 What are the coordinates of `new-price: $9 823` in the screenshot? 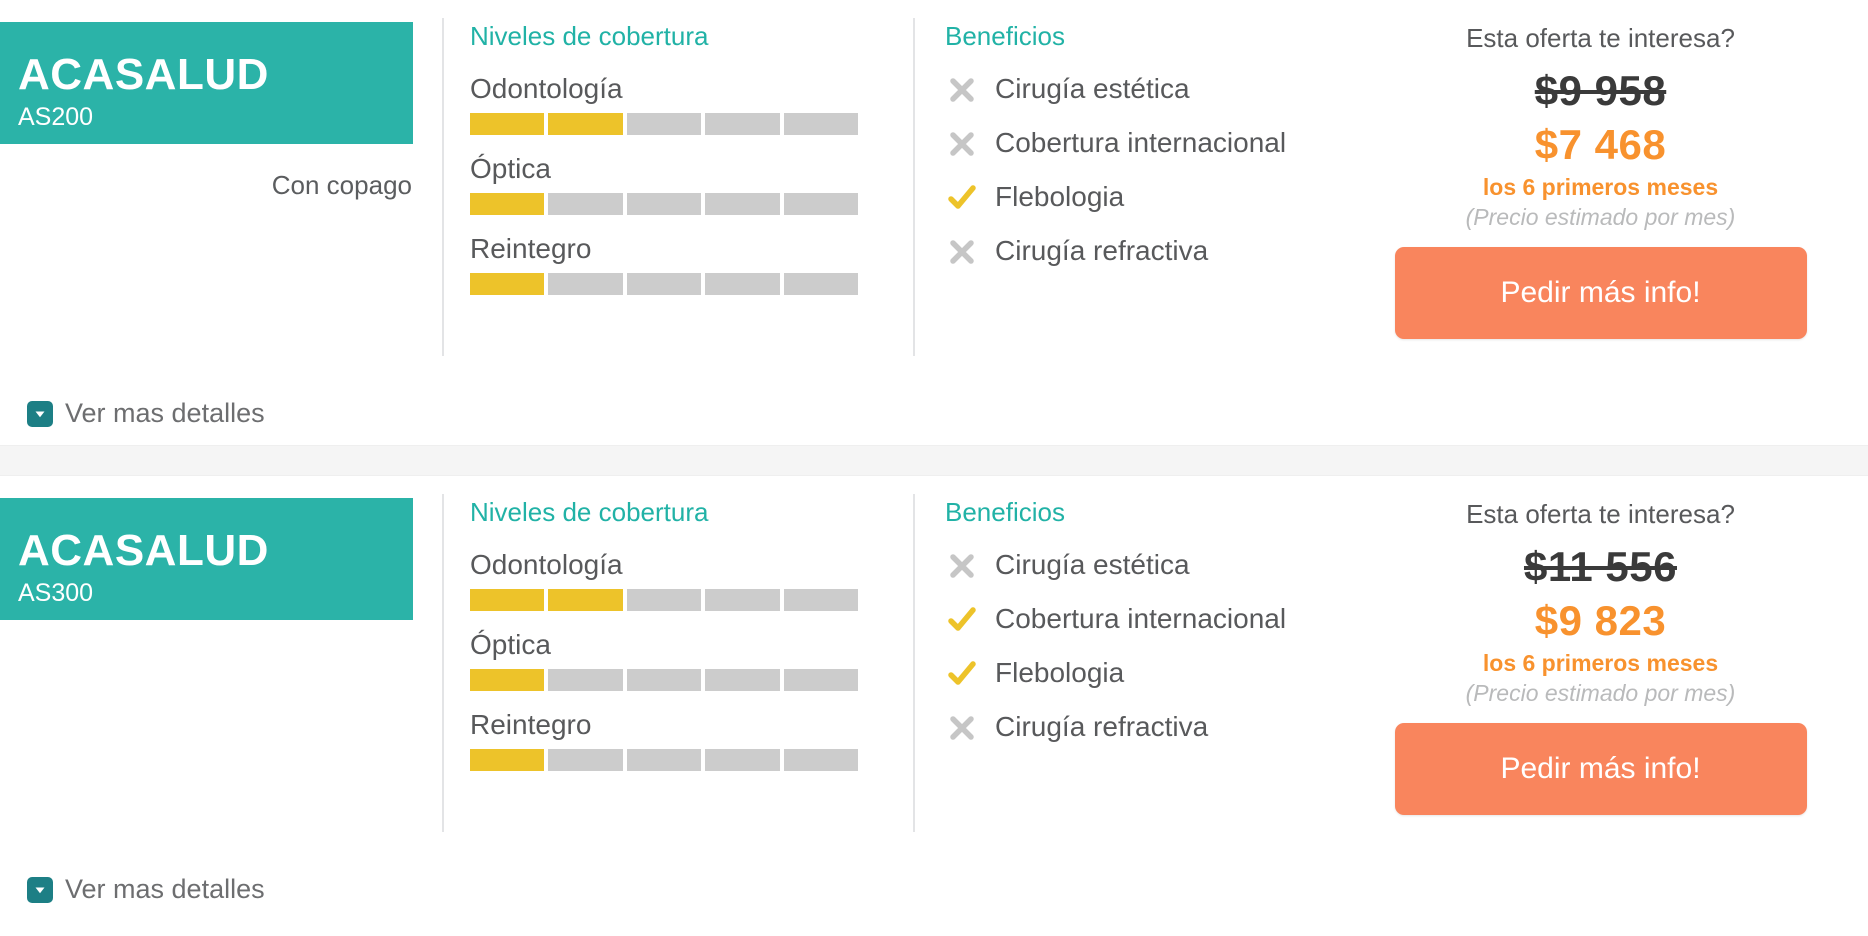 It's located at (1600, 620).